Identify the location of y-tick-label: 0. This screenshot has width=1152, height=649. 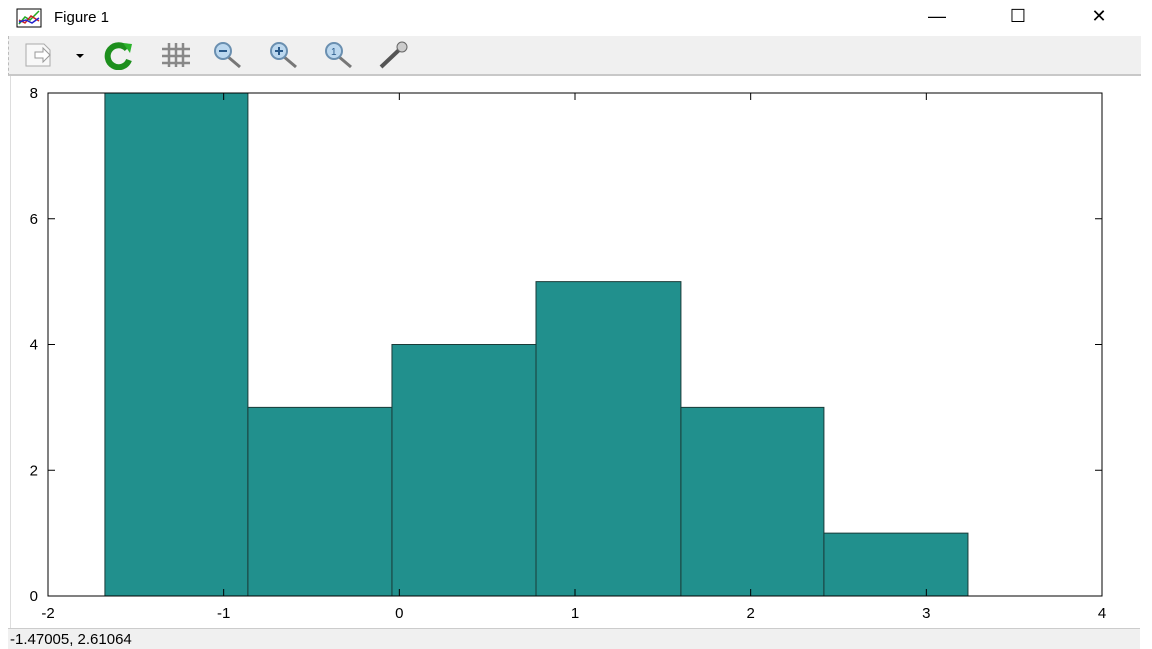
(34, 596).